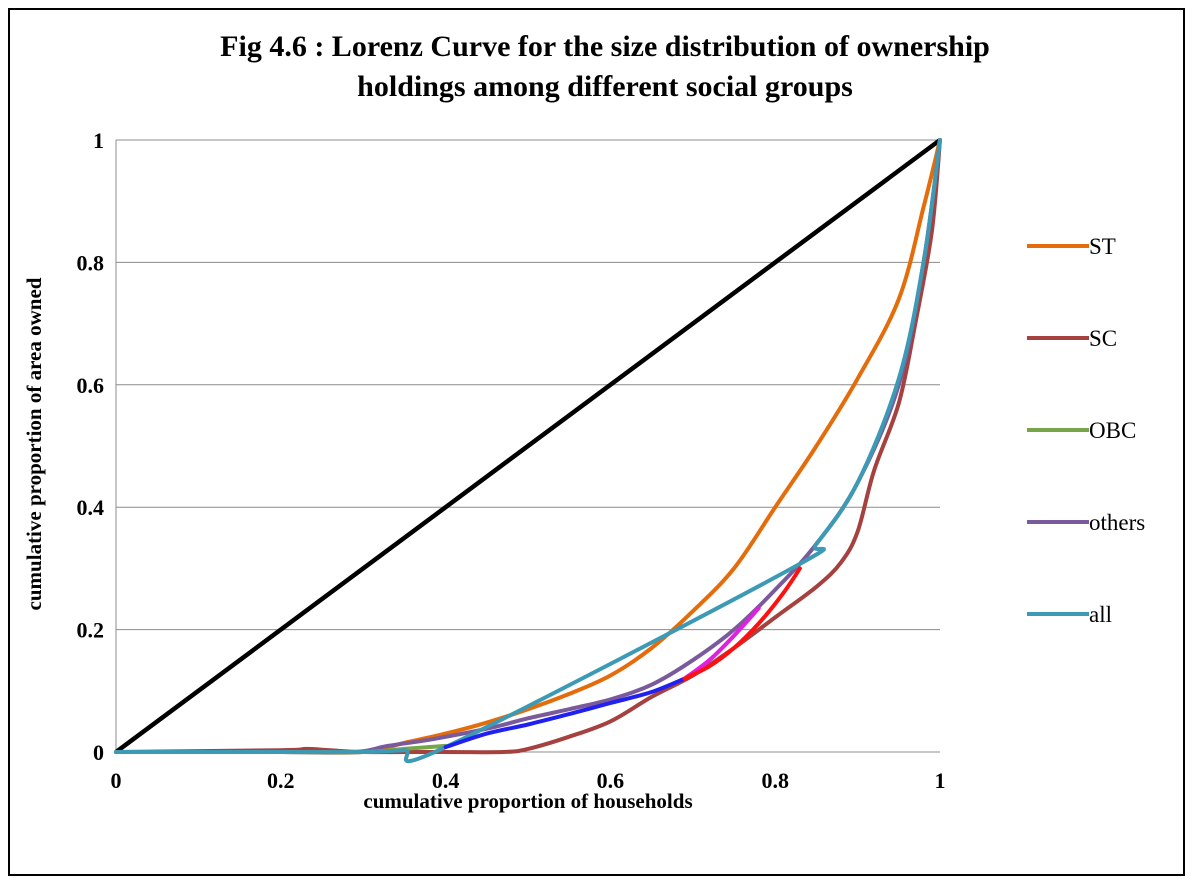 Image resolution: width=1195 pixels, height=886 pixels. What do you see at coordinates (98, 752) in the screenshot?
I see `y-tick-label-0: 0` at bounding box center [98, 752].